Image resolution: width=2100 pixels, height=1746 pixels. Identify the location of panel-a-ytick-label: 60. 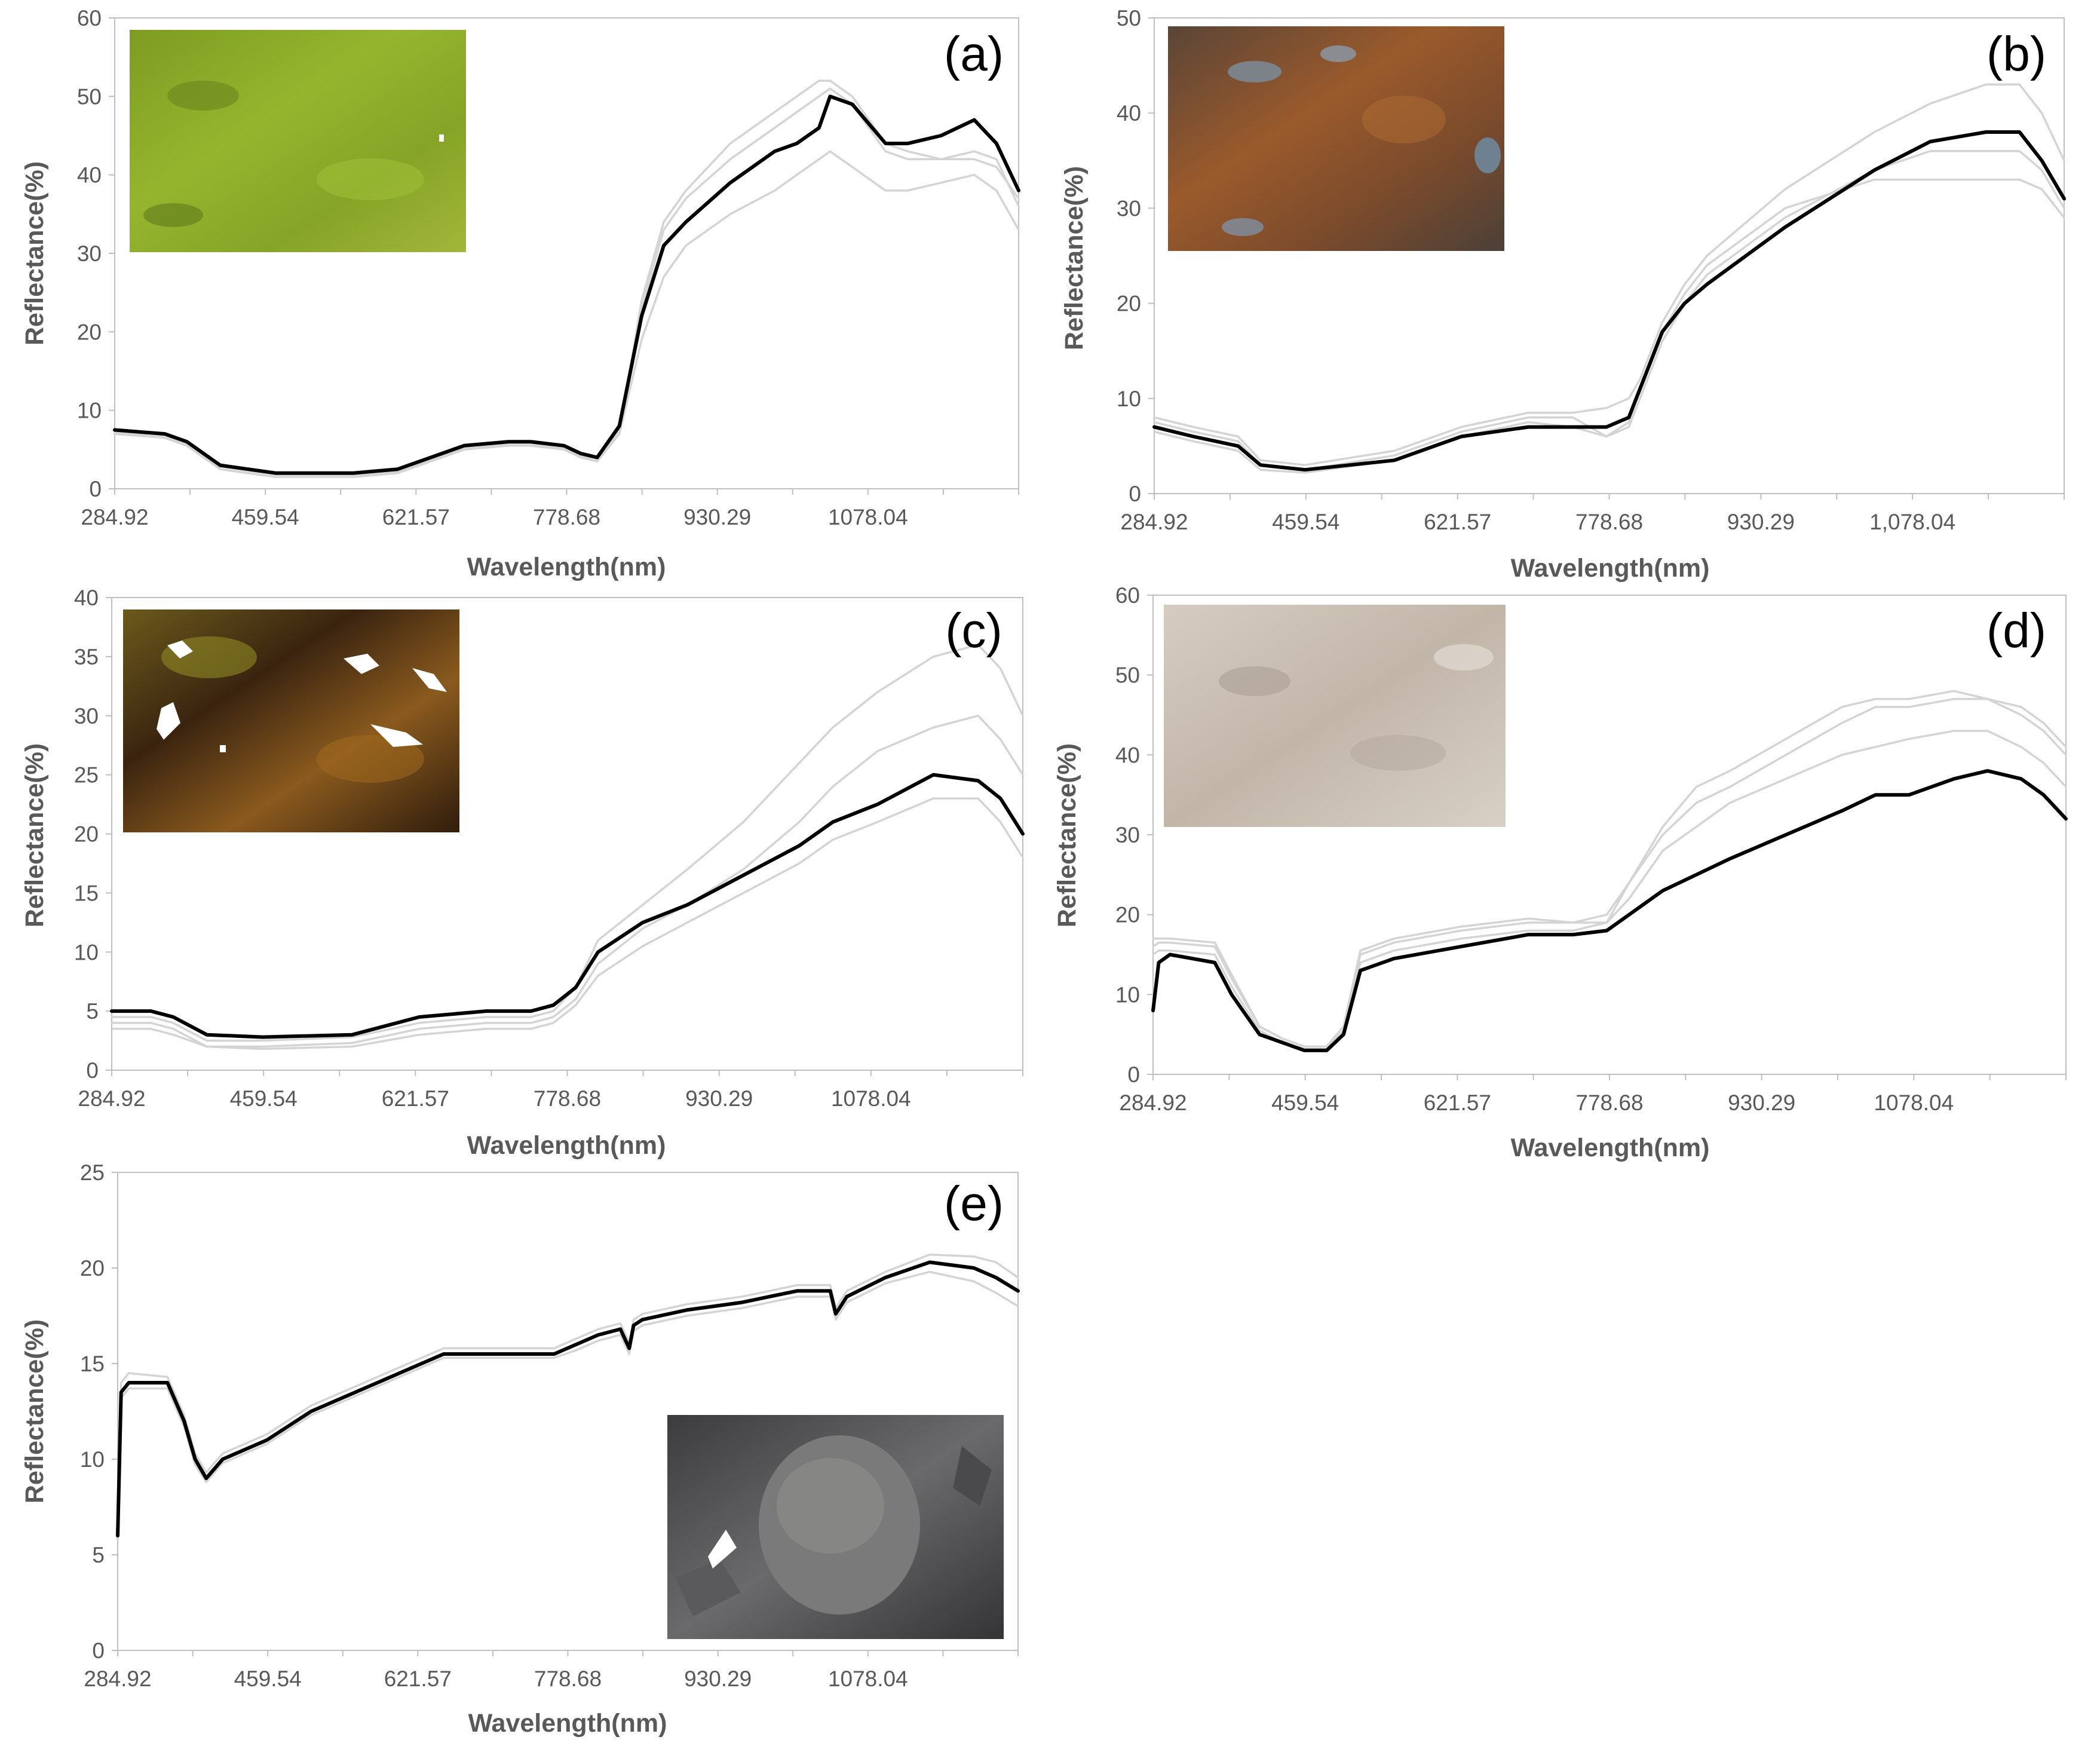
(90, 18).